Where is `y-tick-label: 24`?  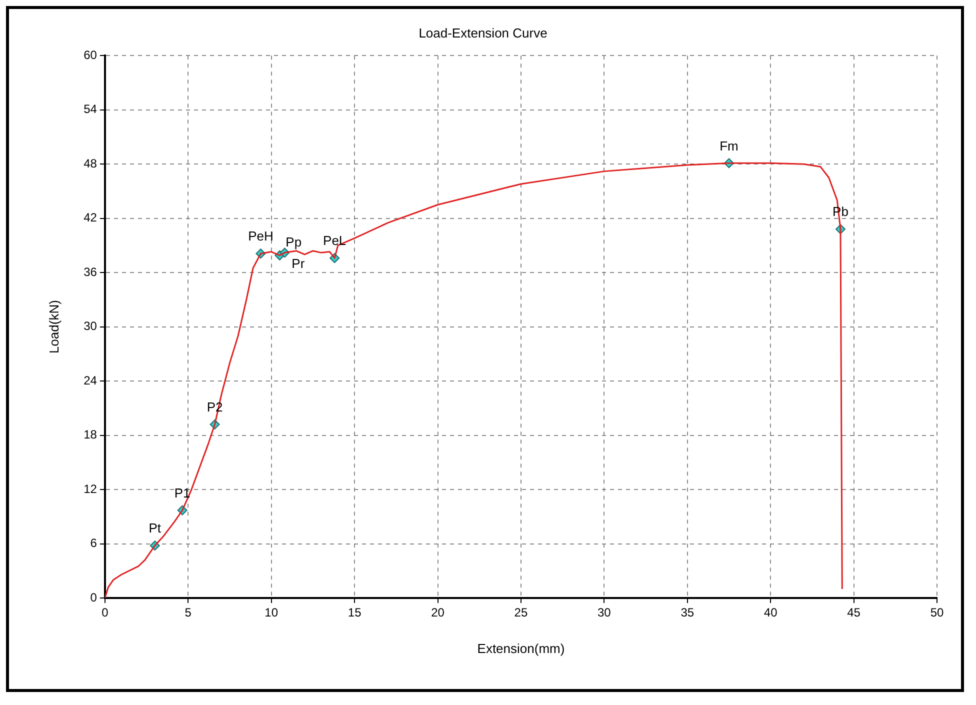 y-tick-label: 24 is located at coordinates (91, 380).